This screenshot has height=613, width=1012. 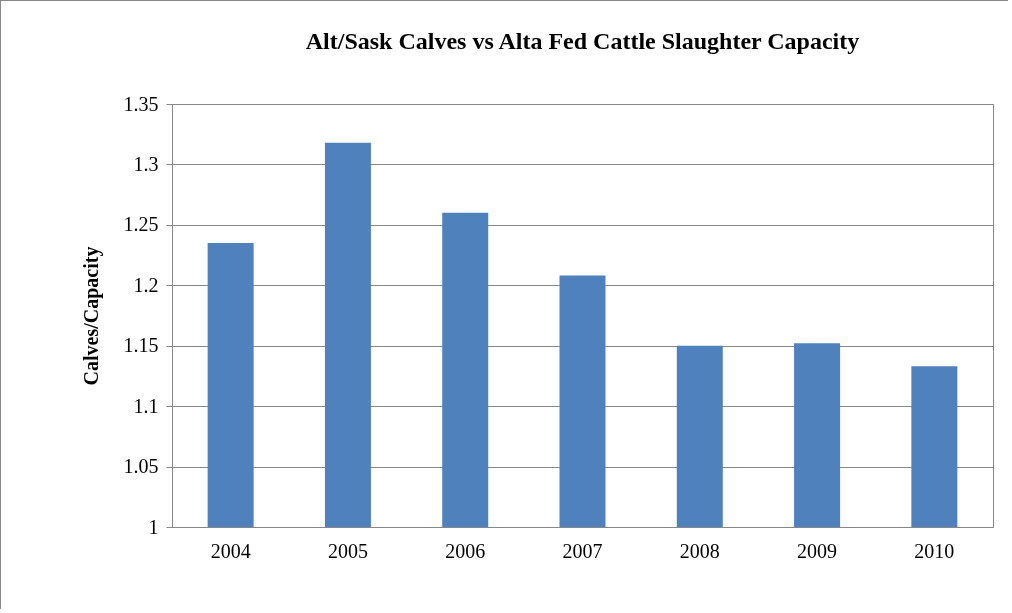 I want to click on y-tick-label: 1.3, so click(x=146, y=163).